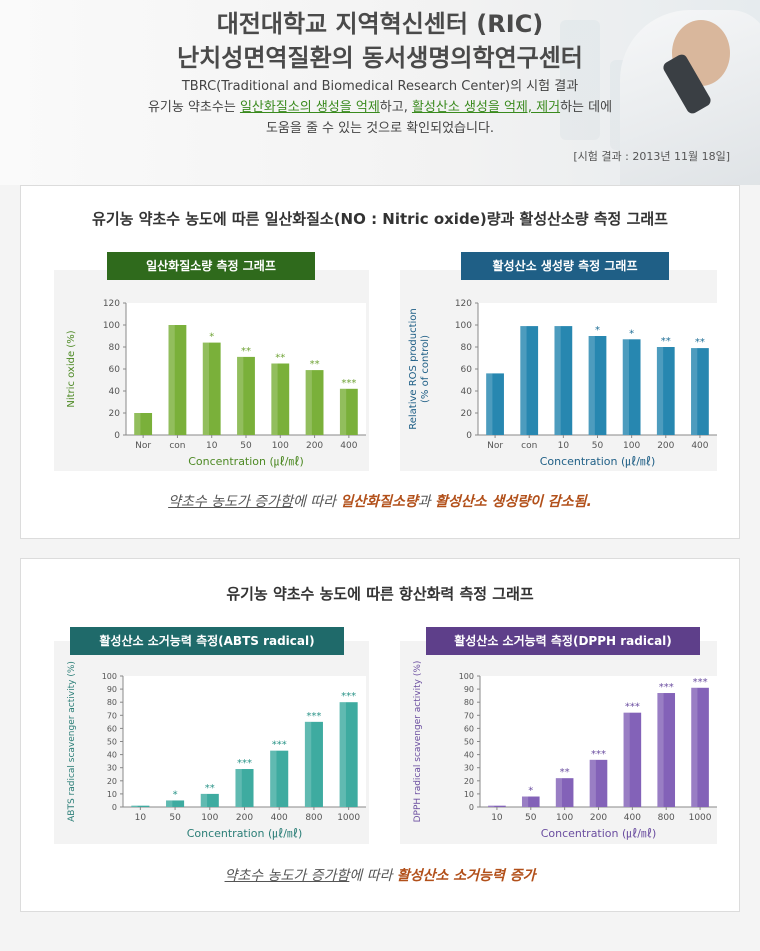  What do you see at coordinates (373, 876) in the screenshot?
I see `note-text: 에 따라` at bounding box center [373, 876].